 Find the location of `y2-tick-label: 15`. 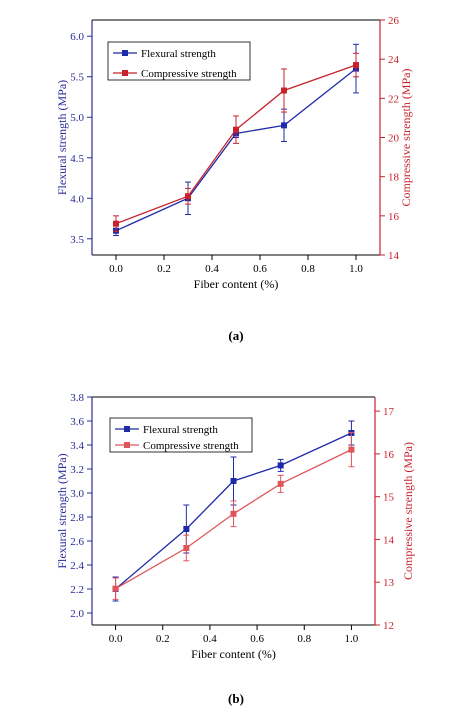

y2-tick-label: 15 is located at coordinates (389, 498).